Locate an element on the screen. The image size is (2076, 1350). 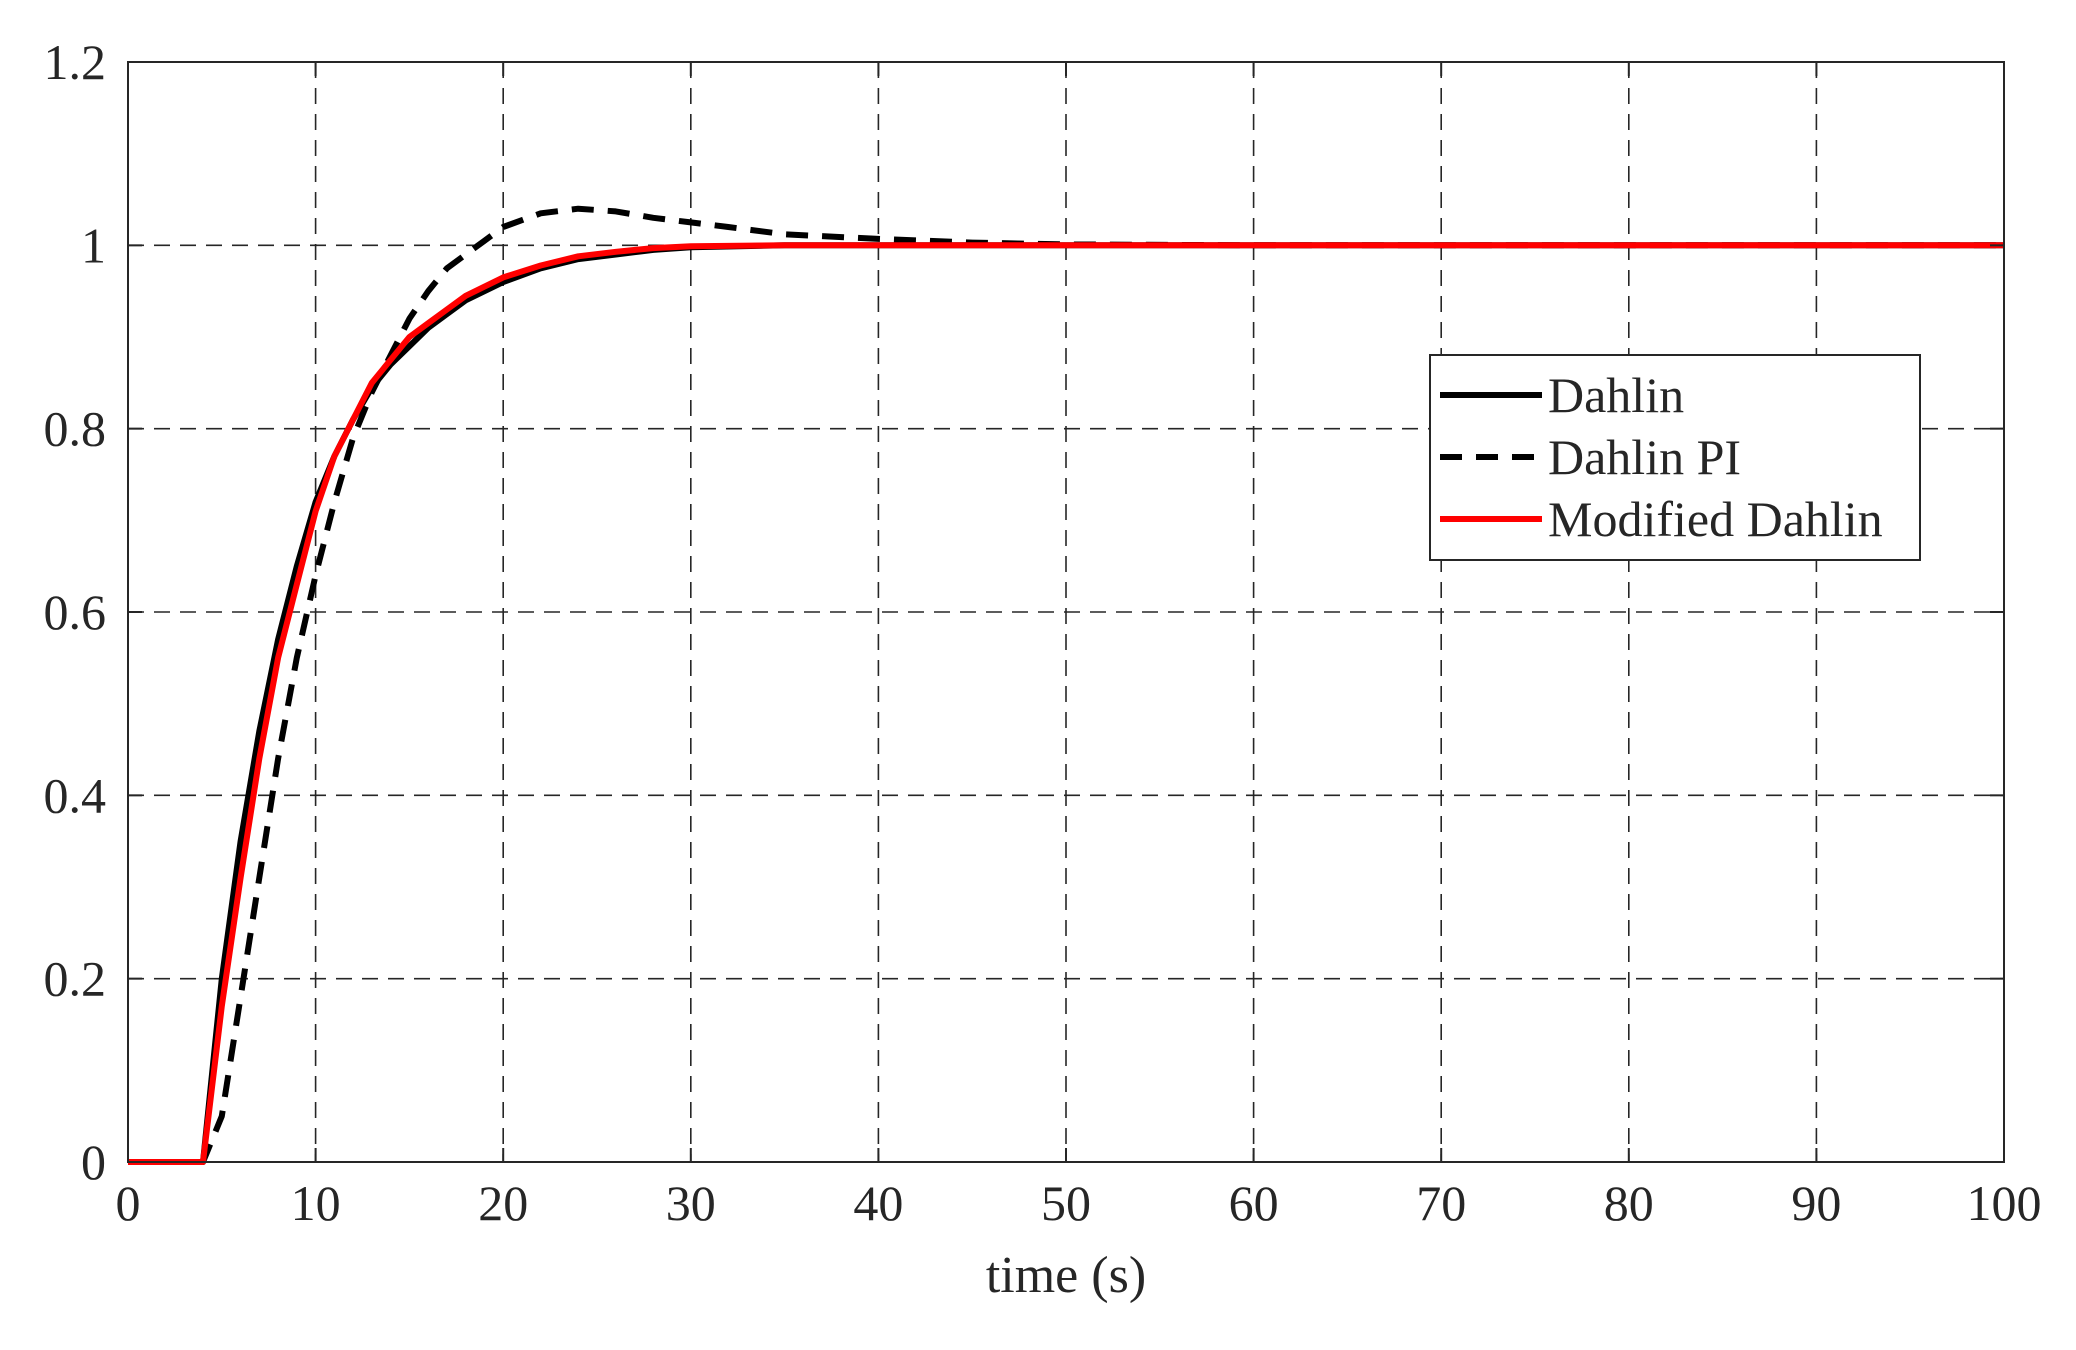
x-axis-label: time (s) is located at coordinates (1066, 1275).